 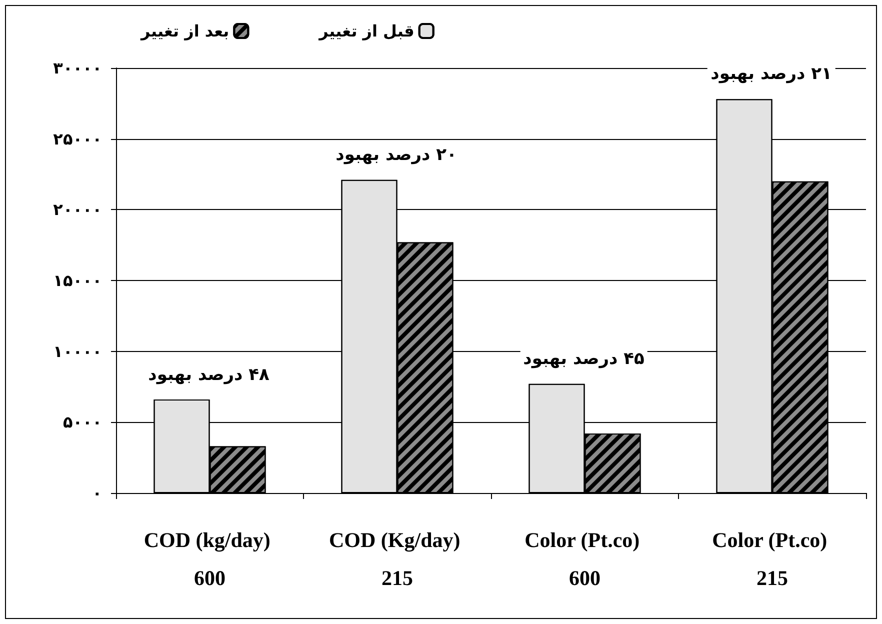 I want to click on x-tick-label: COD (Kg/day) 215, so click(x=397, y=559).